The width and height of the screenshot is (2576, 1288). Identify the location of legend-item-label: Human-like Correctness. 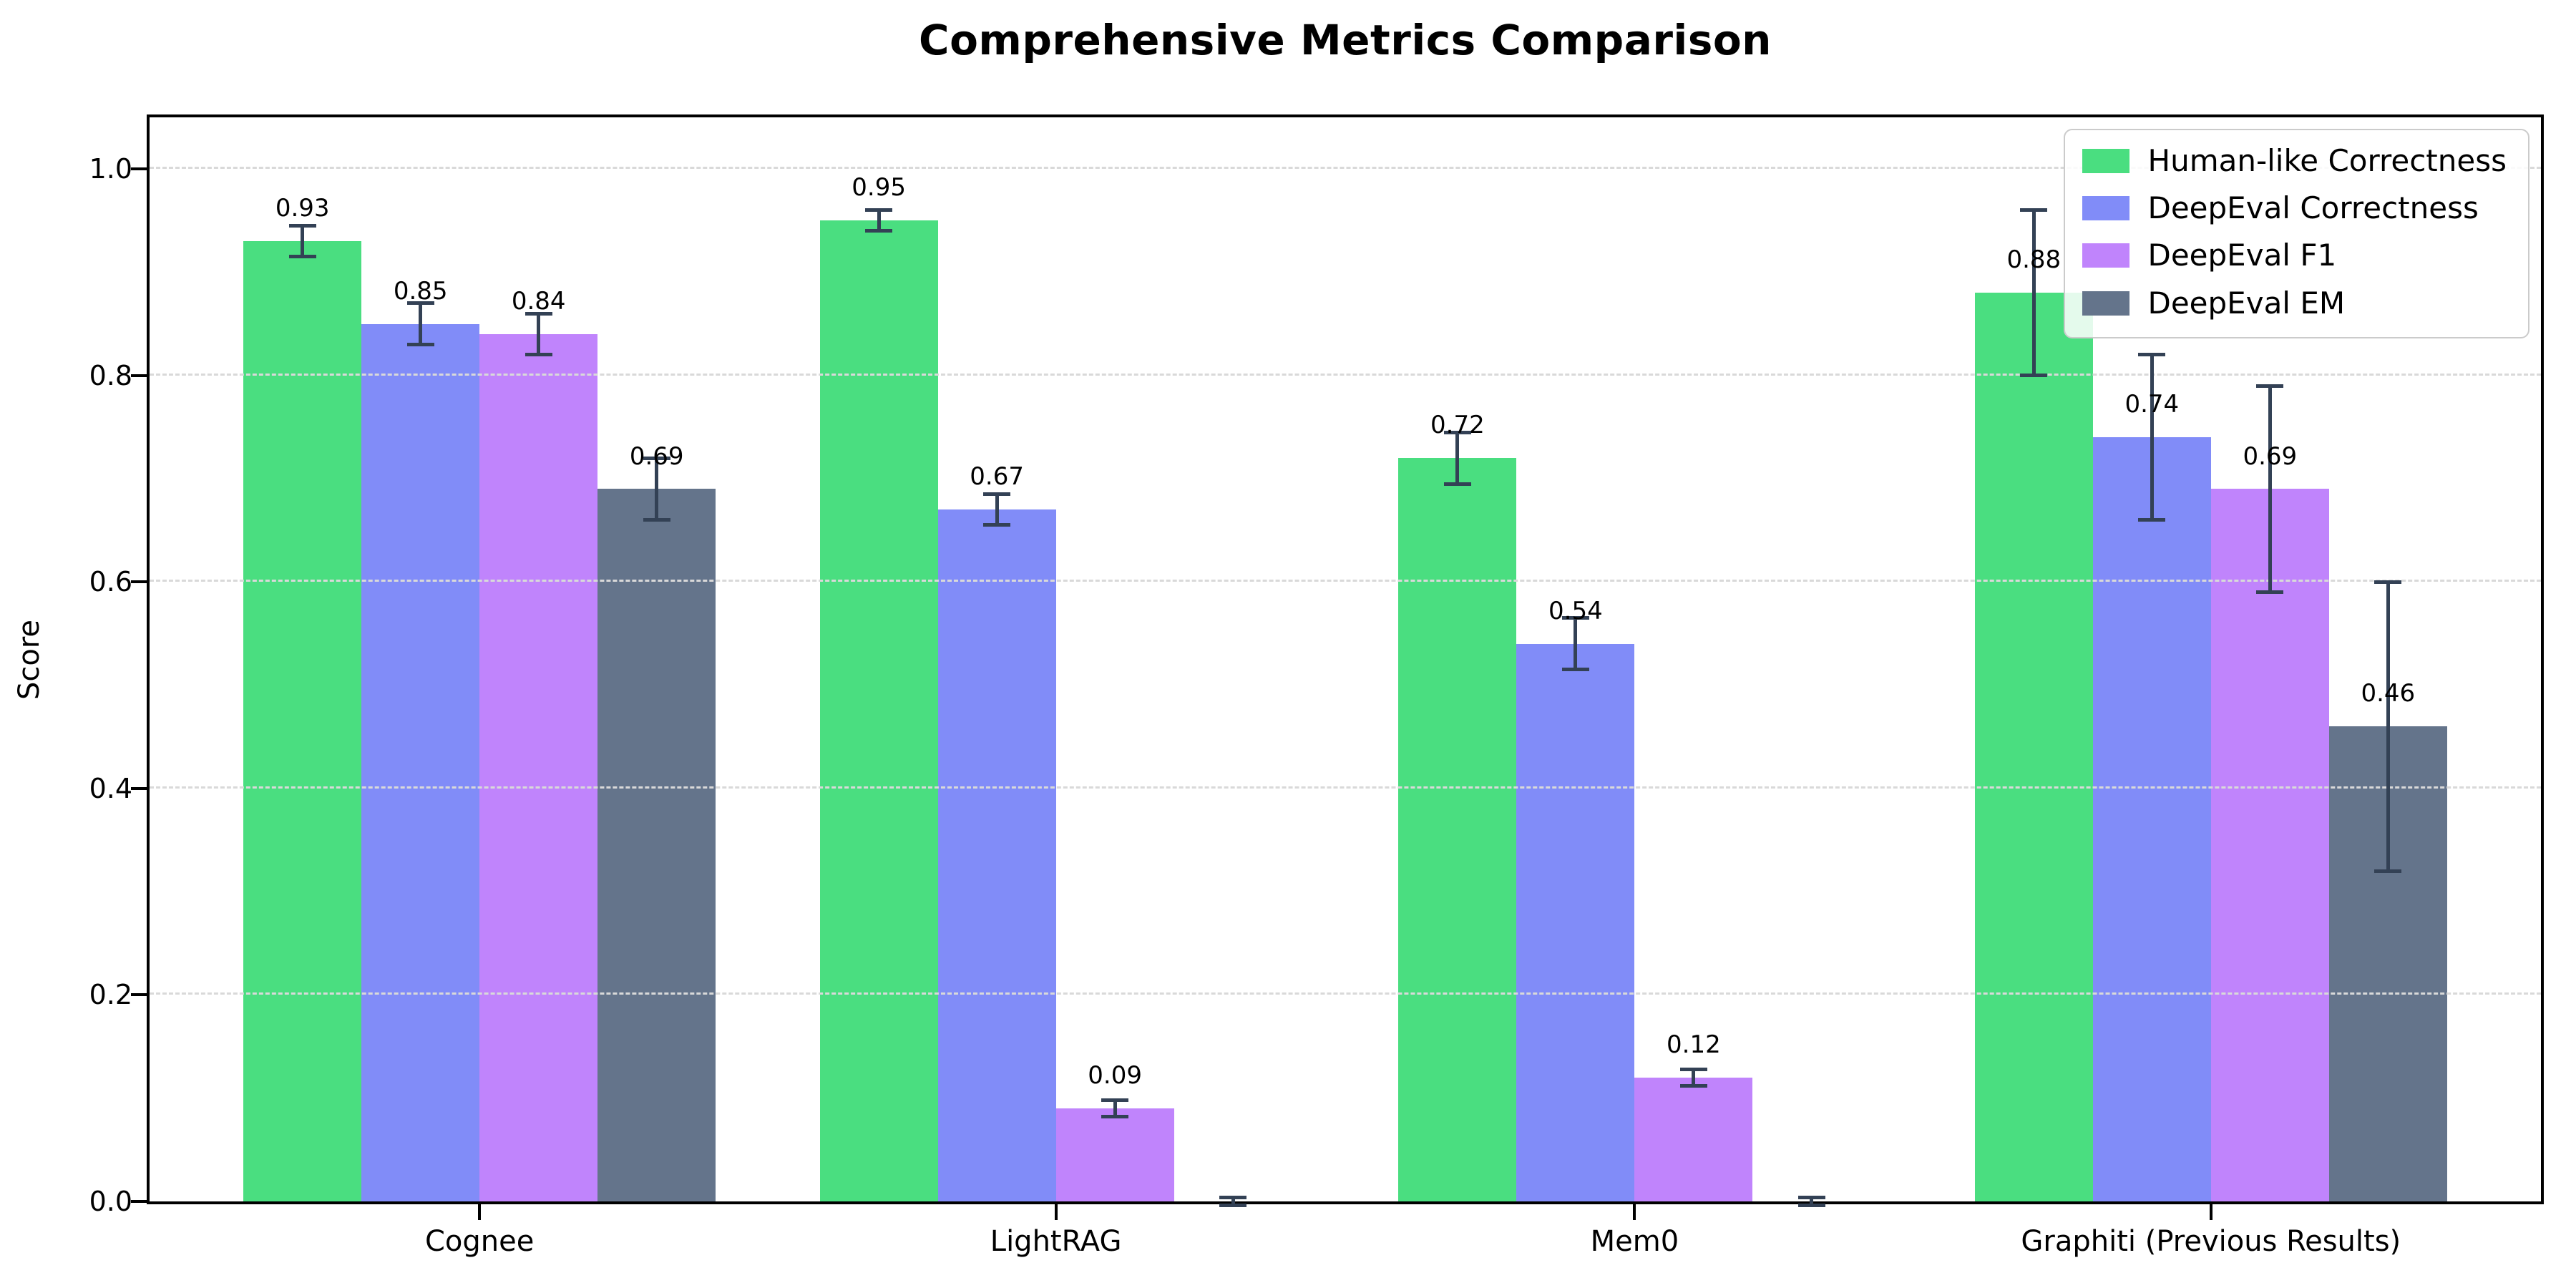
(2327, 160).